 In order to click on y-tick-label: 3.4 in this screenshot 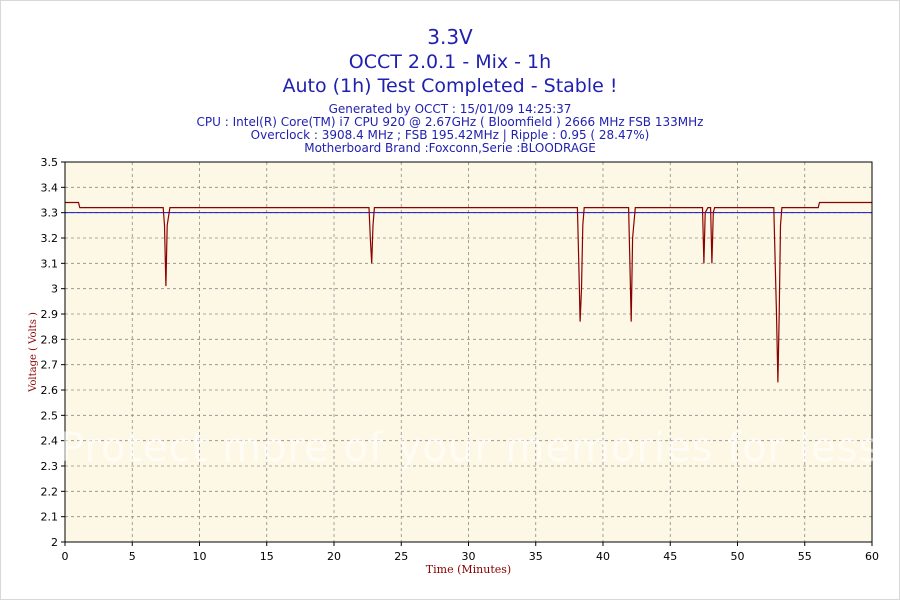, I will do `click(50, 187)`.